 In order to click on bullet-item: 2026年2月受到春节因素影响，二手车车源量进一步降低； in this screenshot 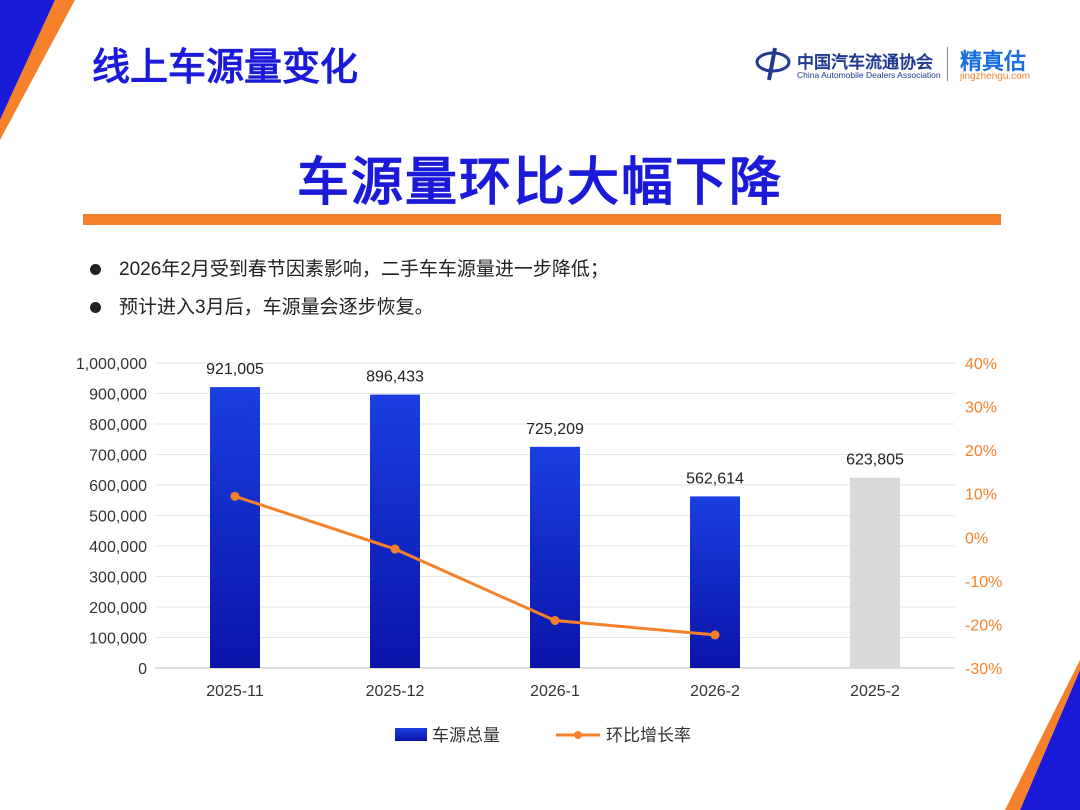, I will do `click(349, 267)`.